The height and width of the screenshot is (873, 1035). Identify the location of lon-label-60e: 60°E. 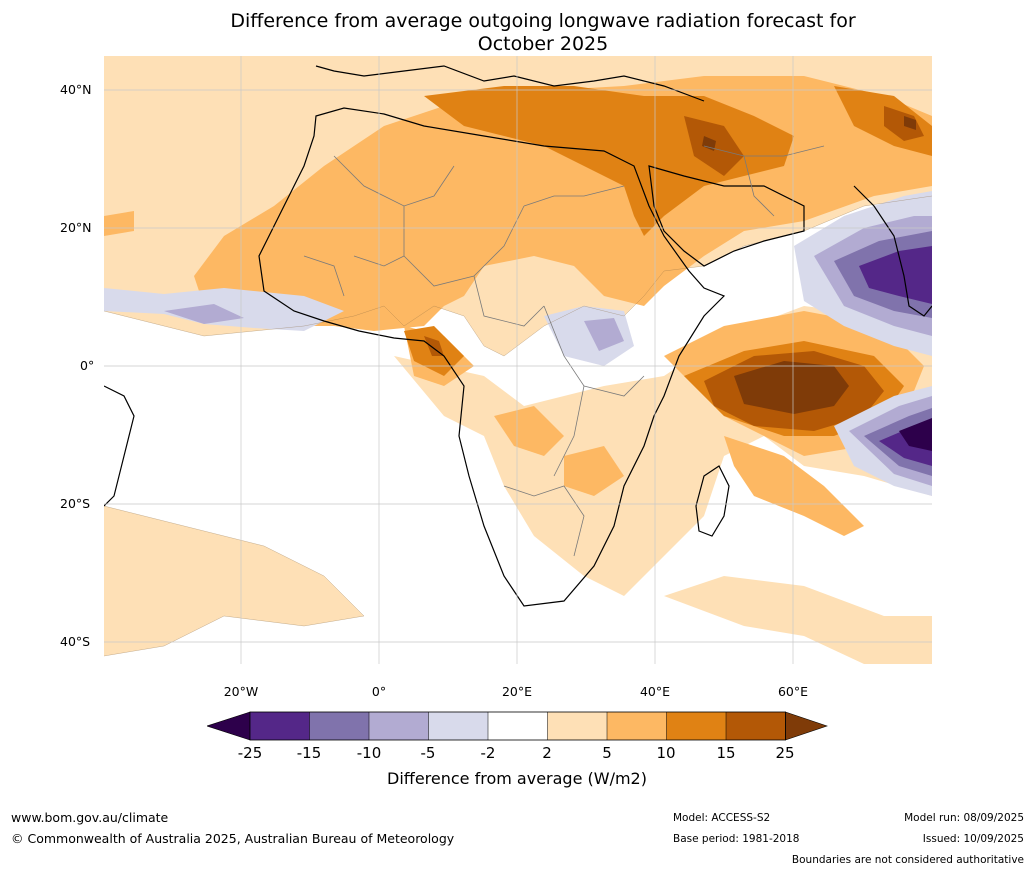
(793, 691).